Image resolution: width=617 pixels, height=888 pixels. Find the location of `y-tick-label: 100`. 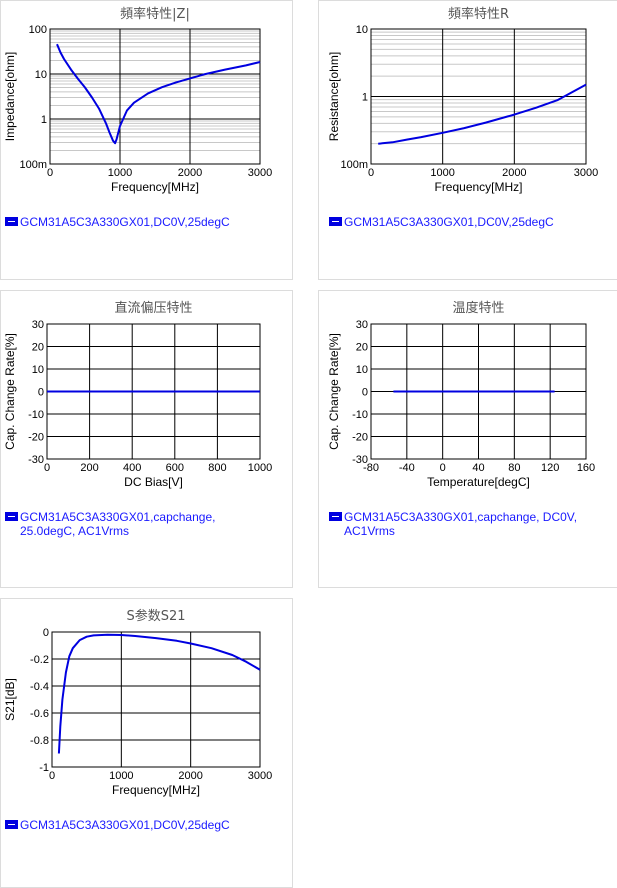

y-tick-label: 100 is located at coordinates (38, 30).